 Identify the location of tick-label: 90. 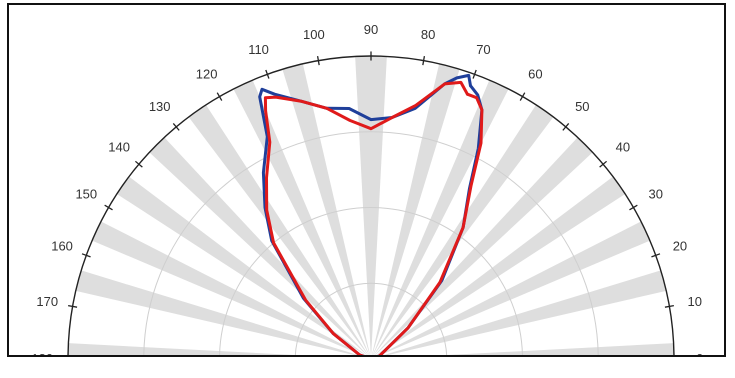
(371, 29).